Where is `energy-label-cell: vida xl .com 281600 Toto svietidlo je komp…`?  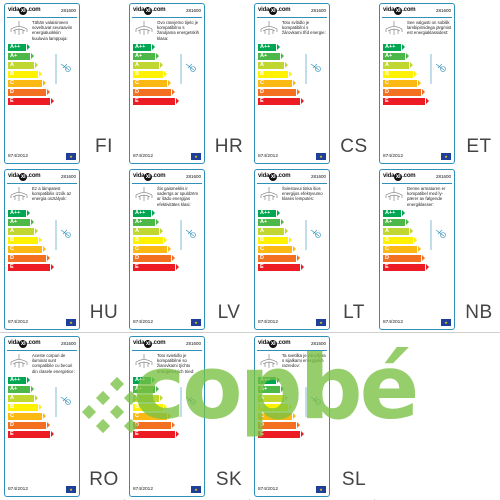 energy-label-cell: vida xl .com 281600 Toto svietidlo je komp… is located at coordinates (187, 416).